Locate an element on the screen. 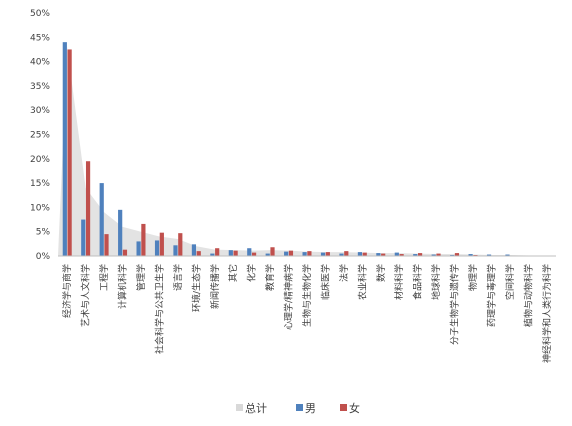 This screenshot has height=426, width=572. x-category-label: 其它 is located at coordinates (233, 273).